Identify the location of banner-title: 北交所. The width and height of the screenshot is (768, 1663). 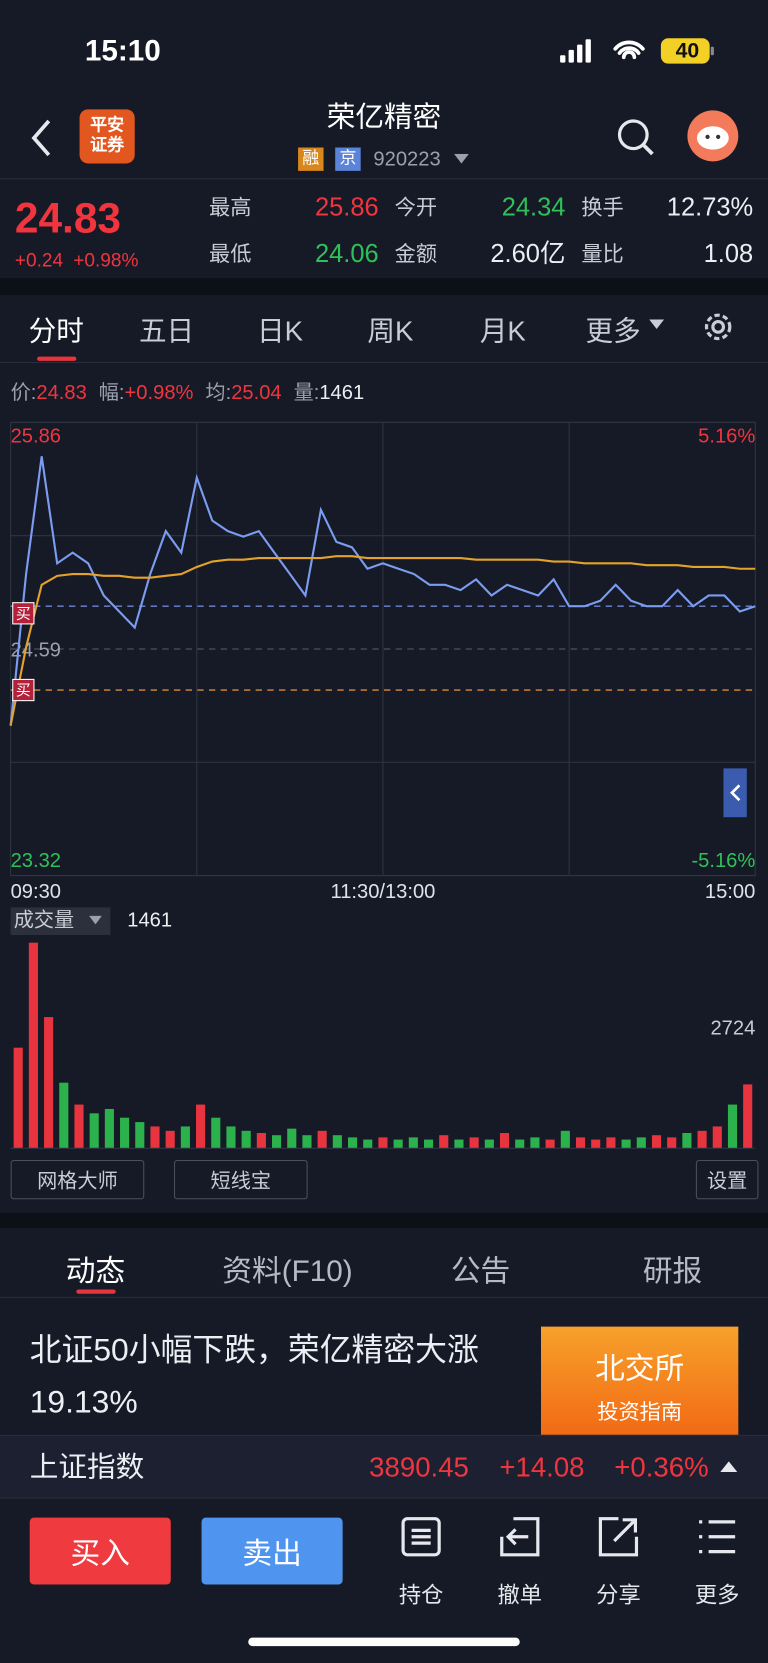
(640, 1368).